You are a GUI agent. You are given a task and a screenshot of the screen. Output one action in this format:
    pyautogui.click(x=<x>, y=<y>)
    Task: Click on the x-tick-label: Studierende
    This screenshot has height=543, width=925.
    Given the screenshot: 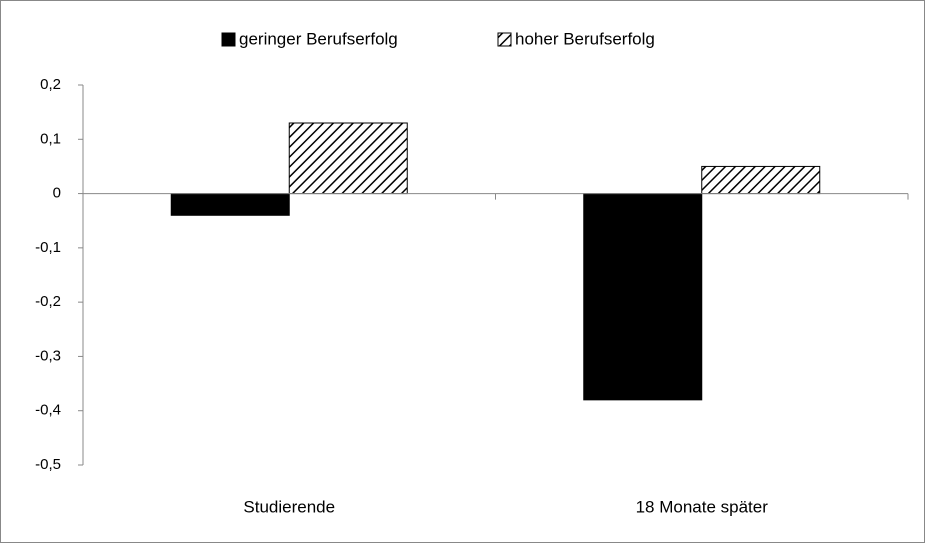 What is the action you would take?
    pyautogui.click(x=289, y=506)
    